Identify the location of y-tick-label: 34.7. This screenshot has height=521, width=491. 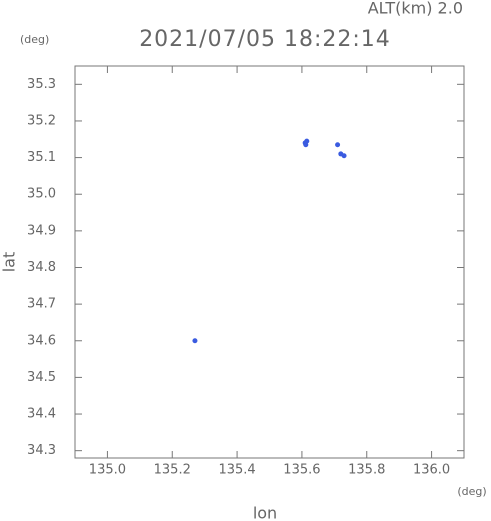
(41, 304).